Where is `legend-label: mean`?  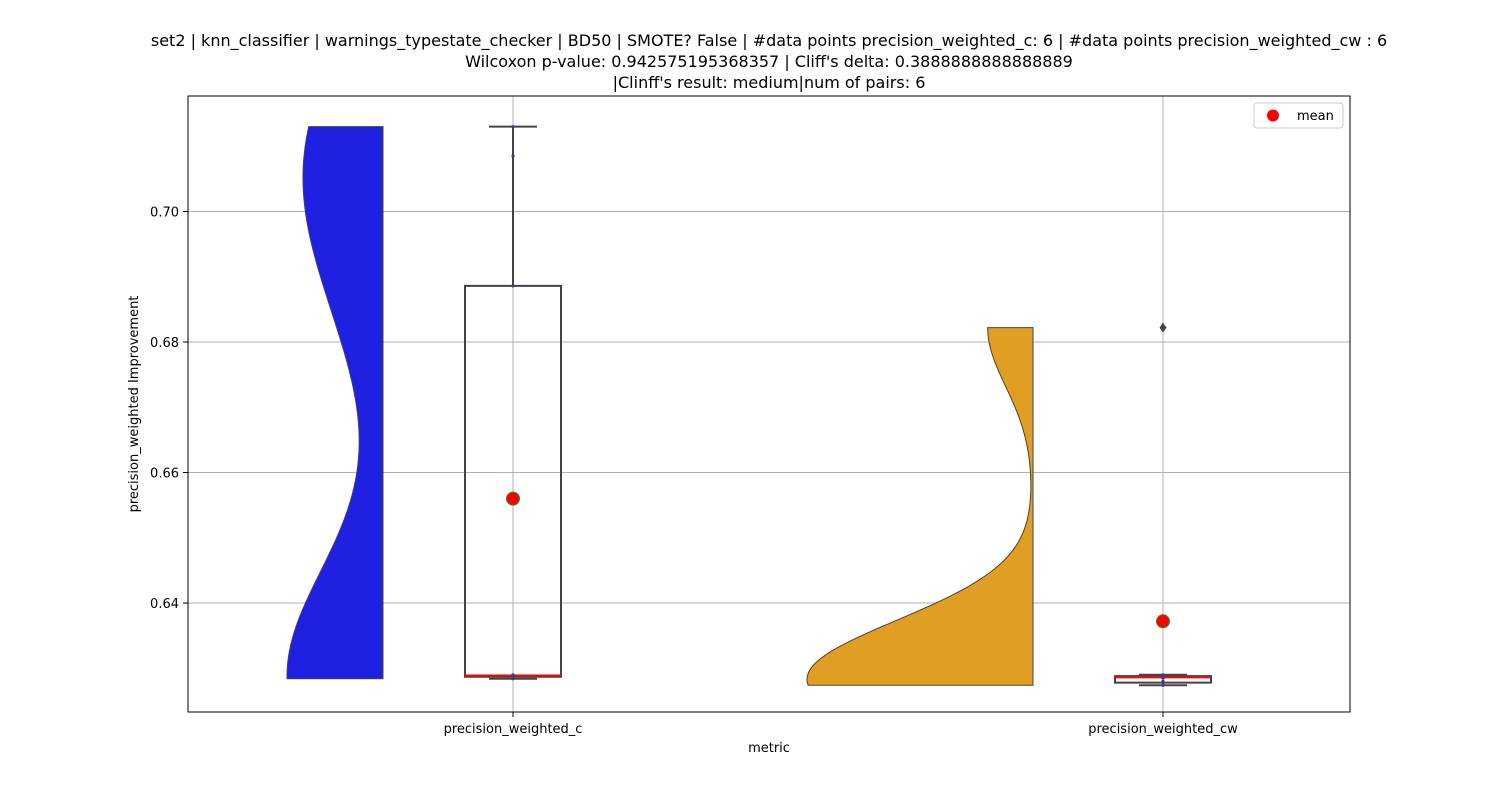 legend-label: mean is located at coordinates (1315, 116).